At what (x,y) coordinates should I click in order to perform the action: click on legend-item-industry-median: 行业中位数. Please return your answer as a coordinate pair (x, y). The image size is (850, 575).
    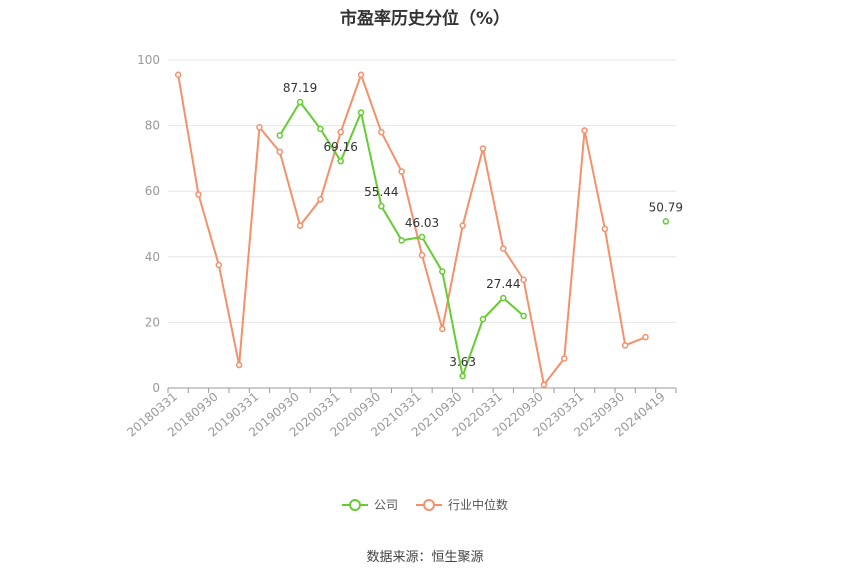
    Looking at the image, I should click on (462, 504).